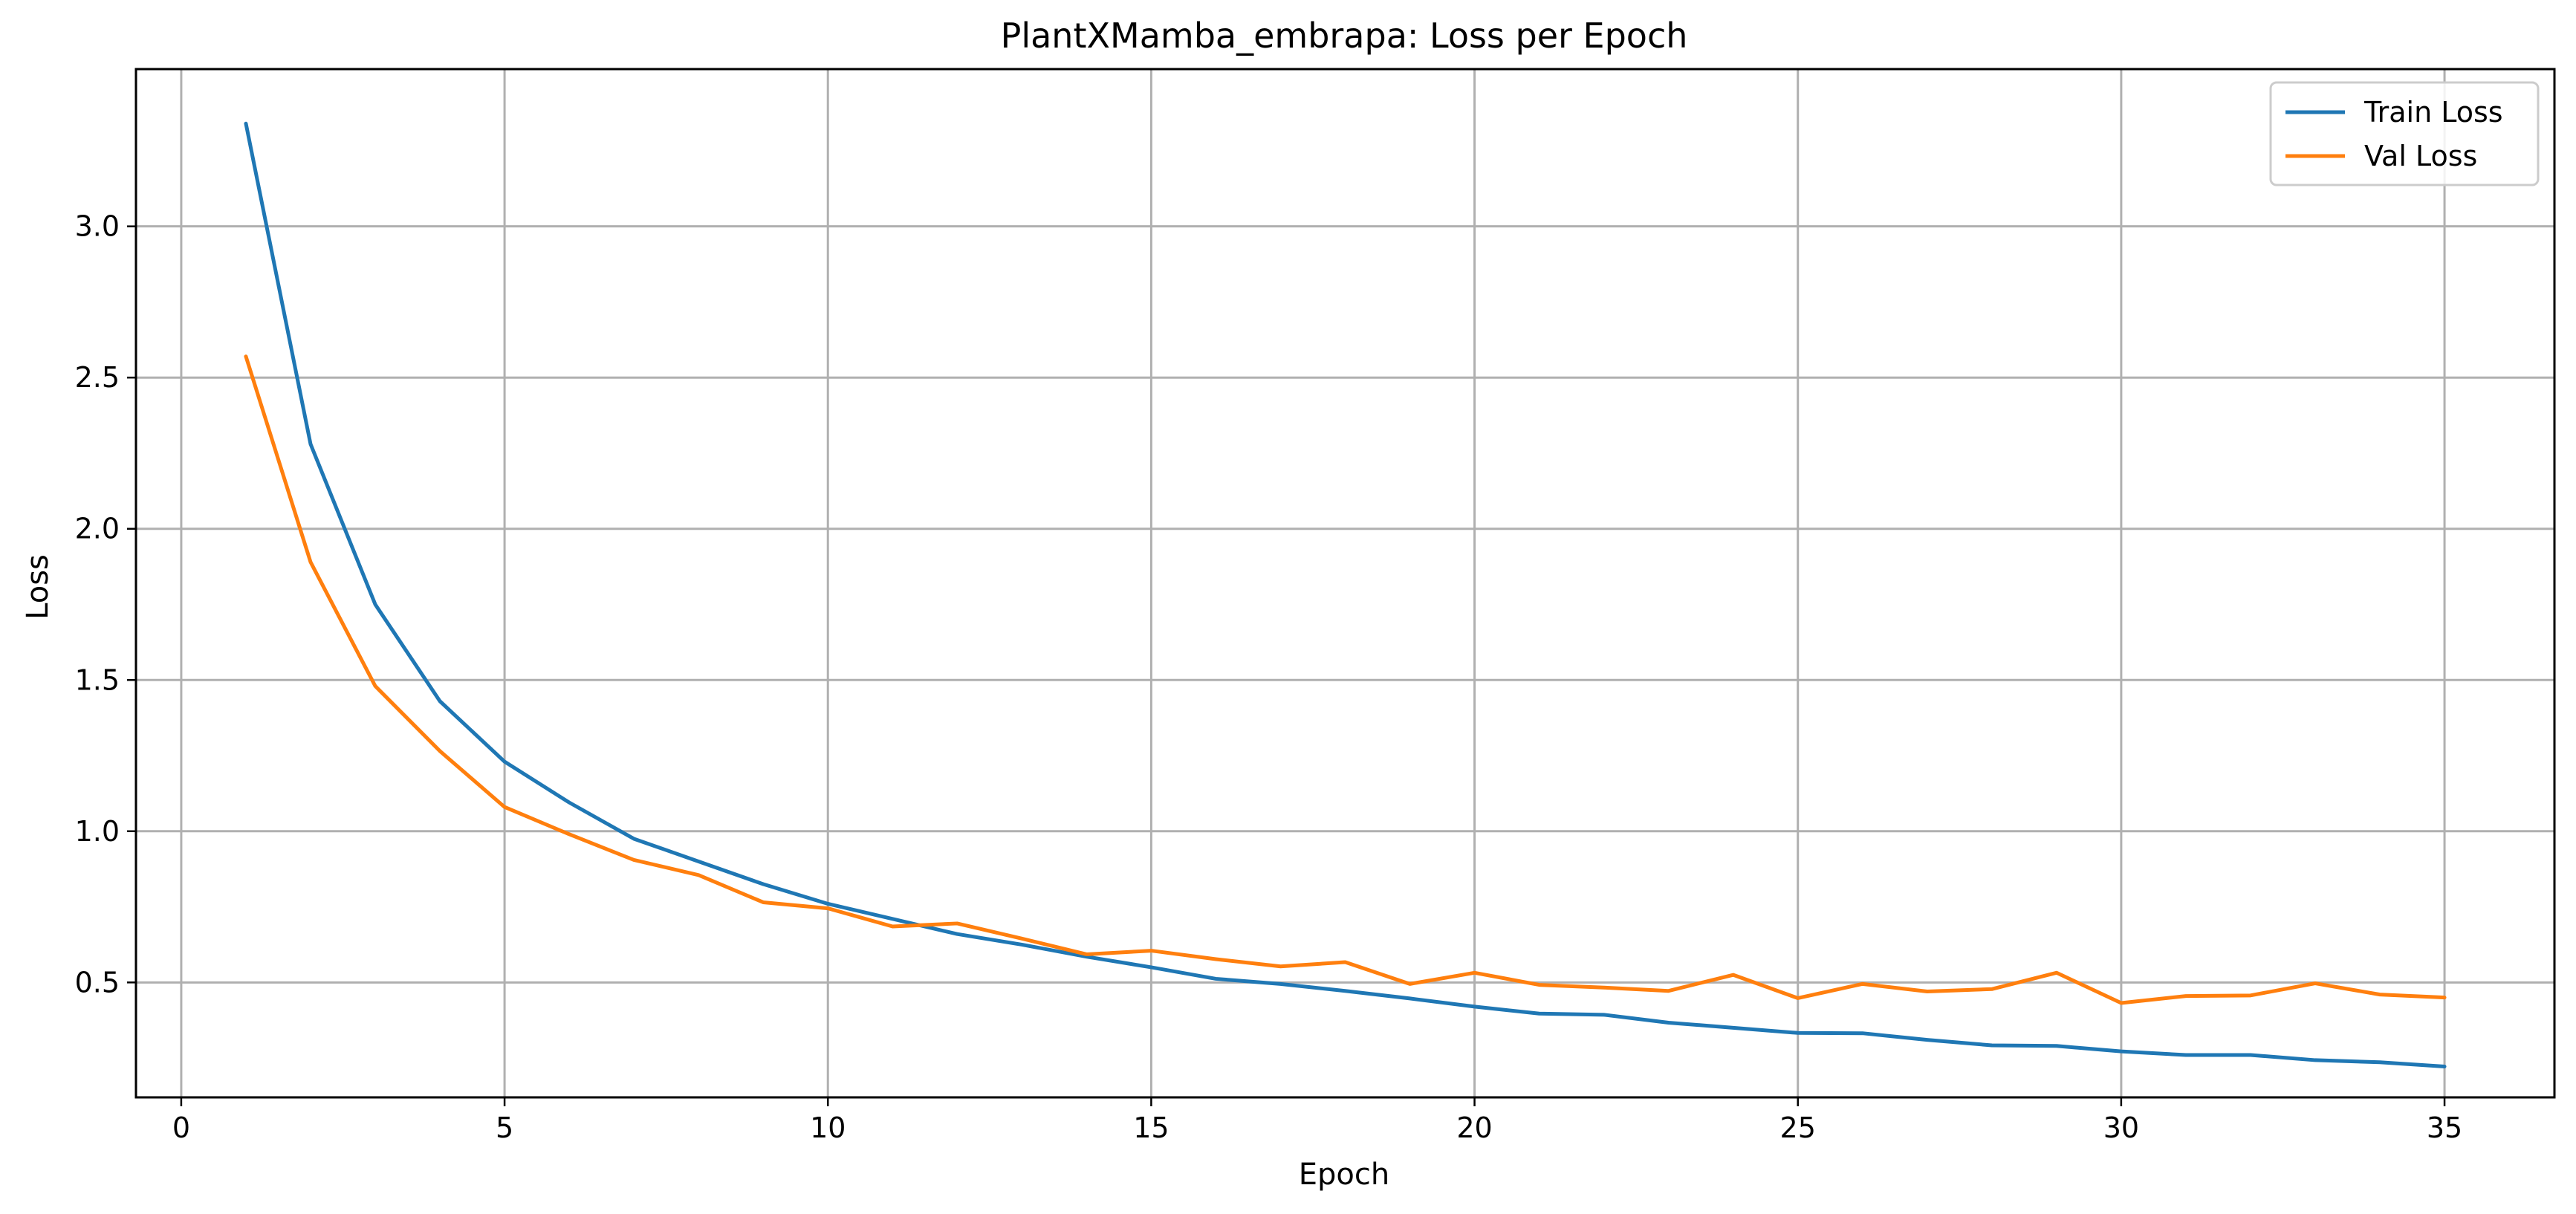  Describe the element at coordinates (97, 680) in the screenshot. I see `y-tick-label: 1.5` at that location.